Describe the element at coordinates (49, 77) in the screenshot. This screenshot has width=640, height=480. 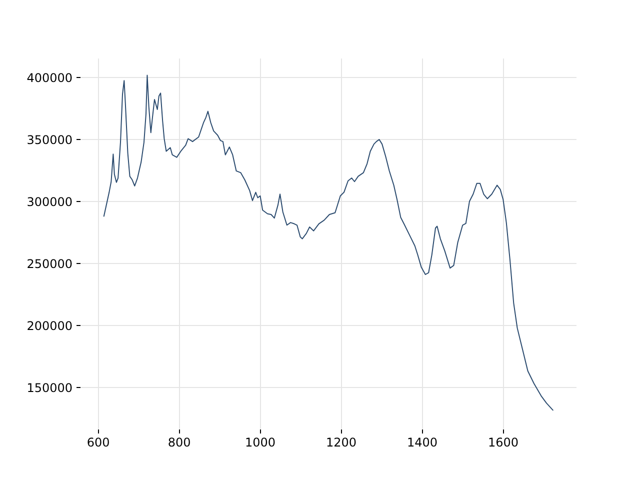
I see `y-tick-label: 400000` at that location.